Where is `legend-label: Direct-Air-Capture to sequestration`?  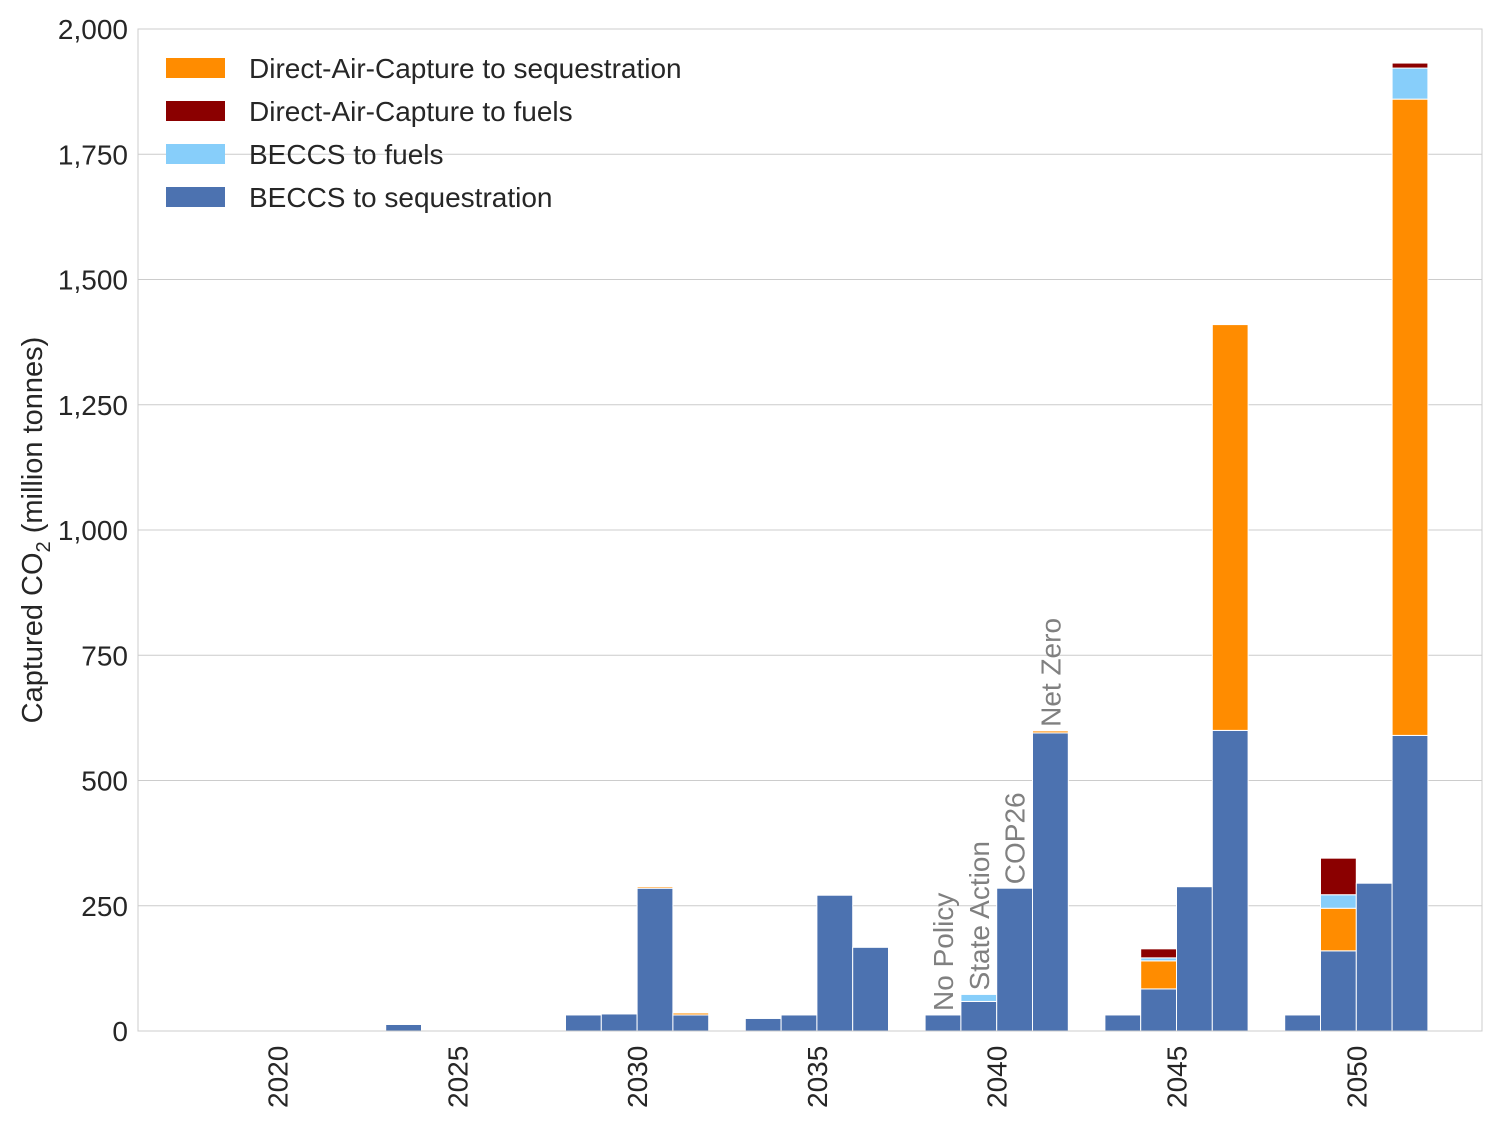
legend-label: Direct-Air-Capture to sequestration is located at coordinates (465, 68).